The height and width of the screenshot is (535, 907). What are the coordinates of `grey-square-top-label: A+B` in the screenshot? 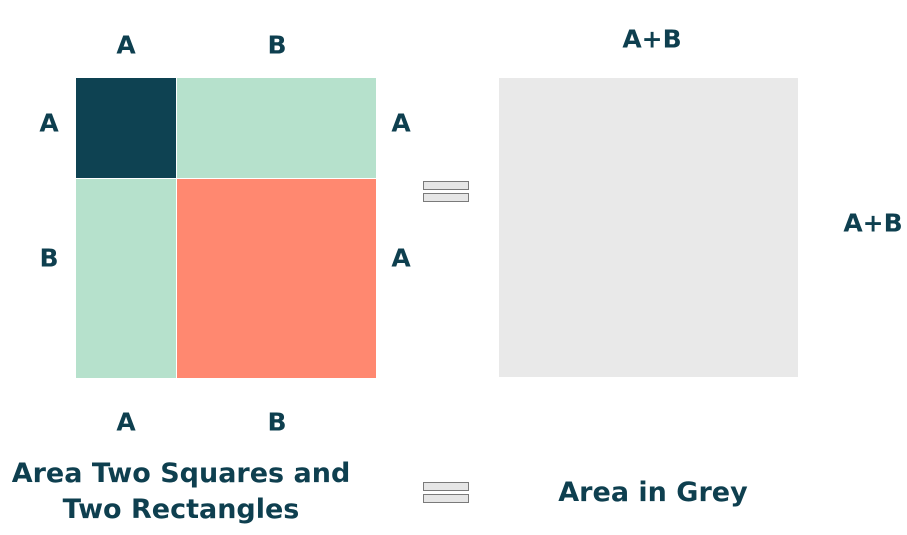 It's located at (652, 39).